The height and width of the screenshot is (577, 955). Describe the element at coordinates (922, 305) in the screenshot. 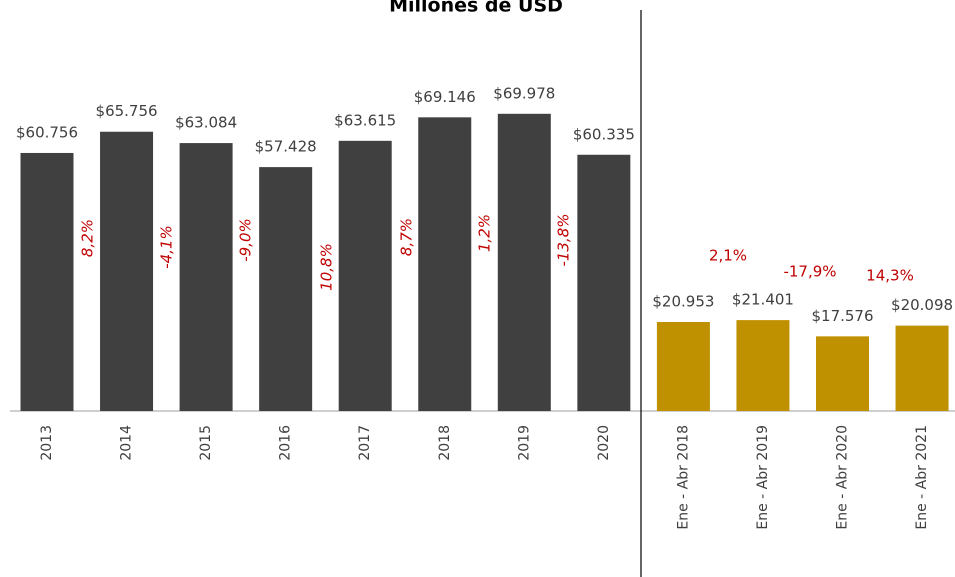

I see `value-label: $20.098` at that location.